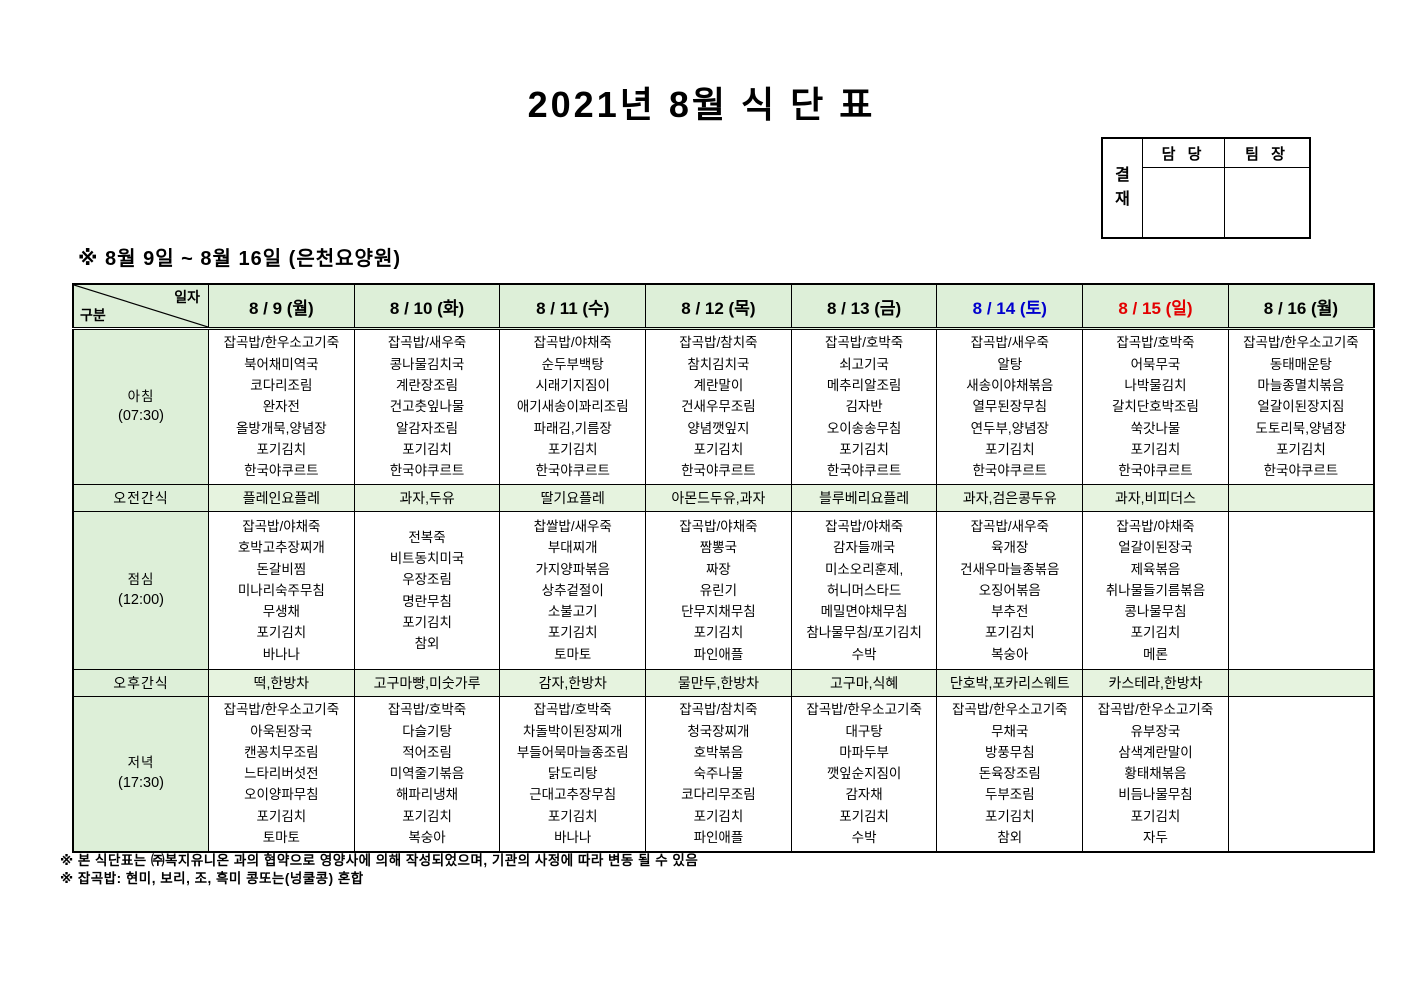 The image size is (1403, 992). Describe the element at coordinates (281, 774) in the screenshot. I see `menu-item: 느타리버섯전` at that location.